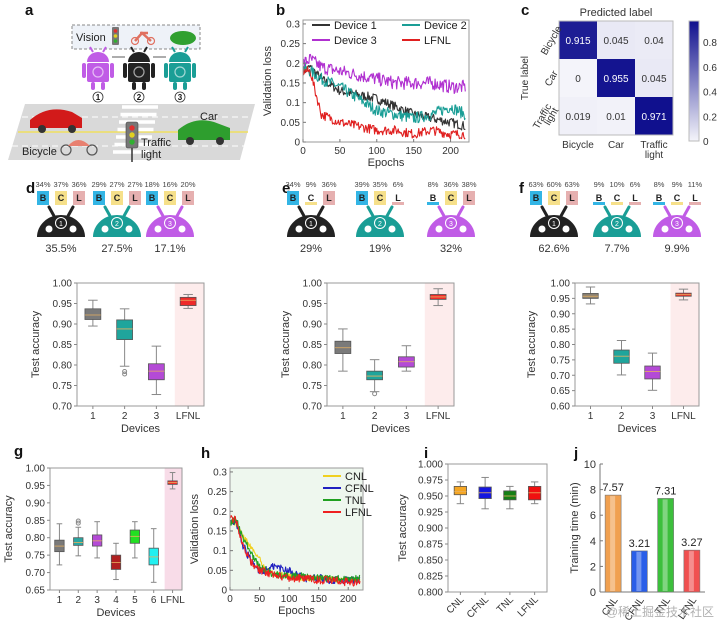 The width and height of the screenshot is (720, 626). What do you see at coordinates (156, 372) in the screenshot?
I see `box-iqr` at bounding box center [156, 372].